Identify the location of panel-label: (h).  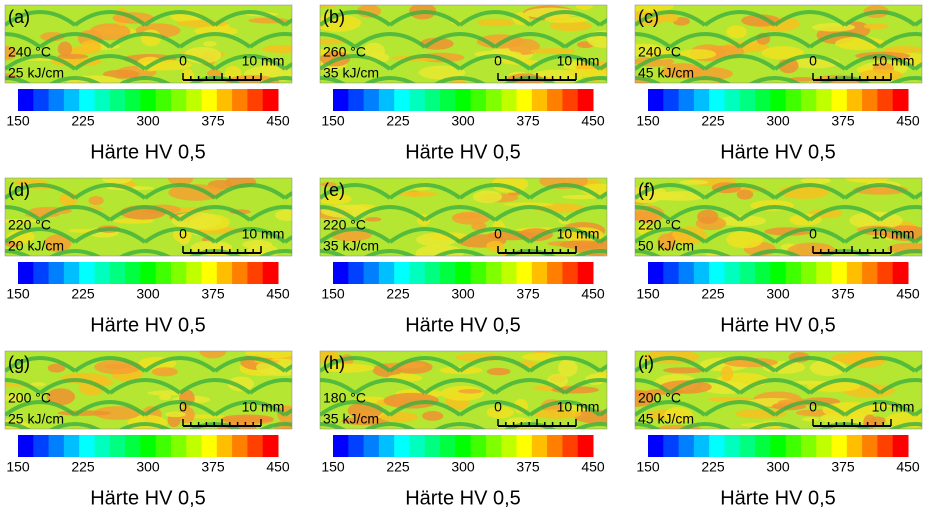
(334, 363).